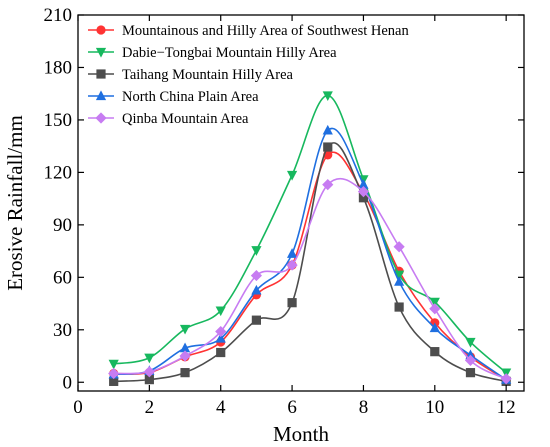  Describe the element at coordinates (221, 407) in the screenshot. I see `x-tick-label: 4` at that location.